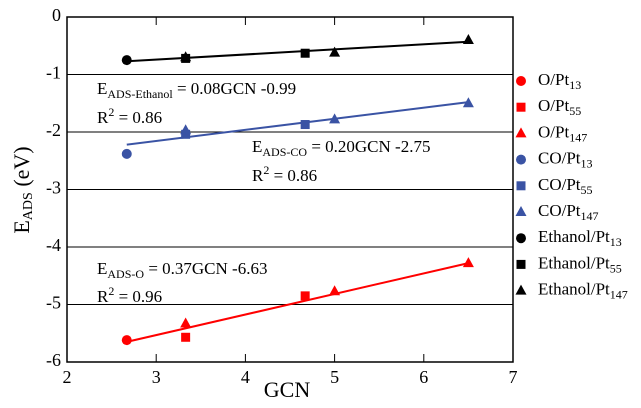 The width and height of the screenshot is (641, 408). I want to click on y-label-sub: ADS, so click(28, 206).